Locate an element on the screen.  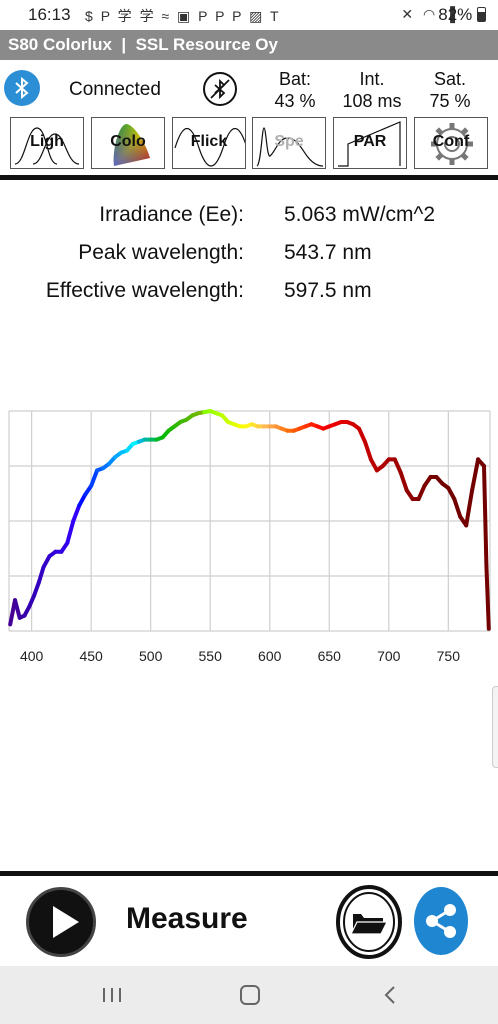
saturation-value: 75 % is located at coordinates (450, 101).